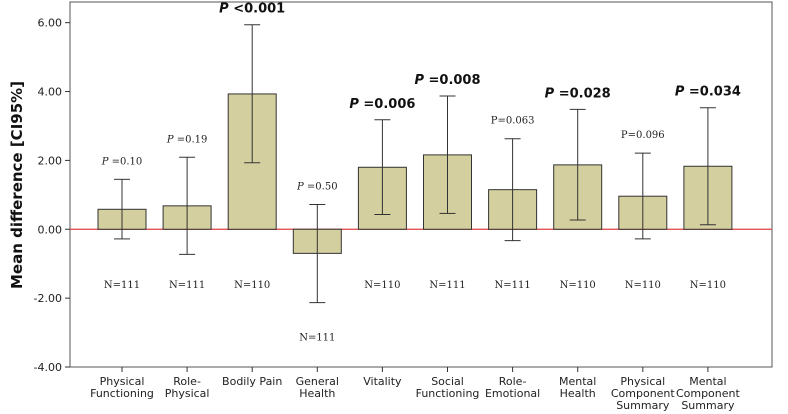  Describe the element at coordinates (50, 23) in the screenshot. I see `y-tick-label: 6.00` at that location.